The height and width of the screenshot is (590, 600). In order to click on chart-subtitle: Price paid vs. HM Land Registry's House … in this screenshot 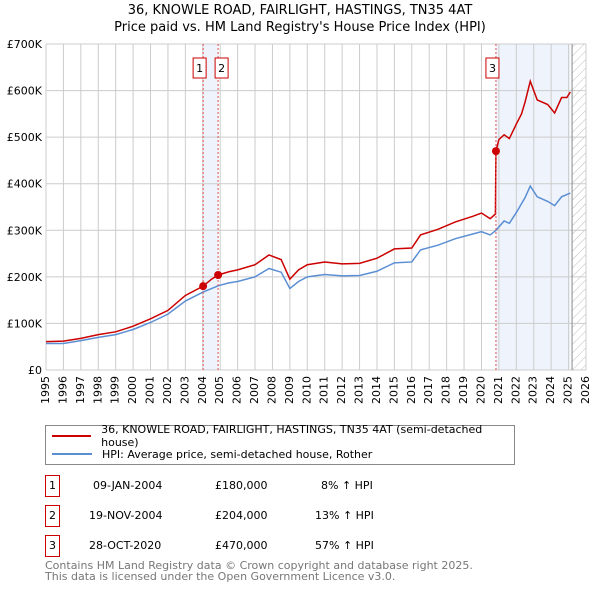, I will do `click(300, 27)`.